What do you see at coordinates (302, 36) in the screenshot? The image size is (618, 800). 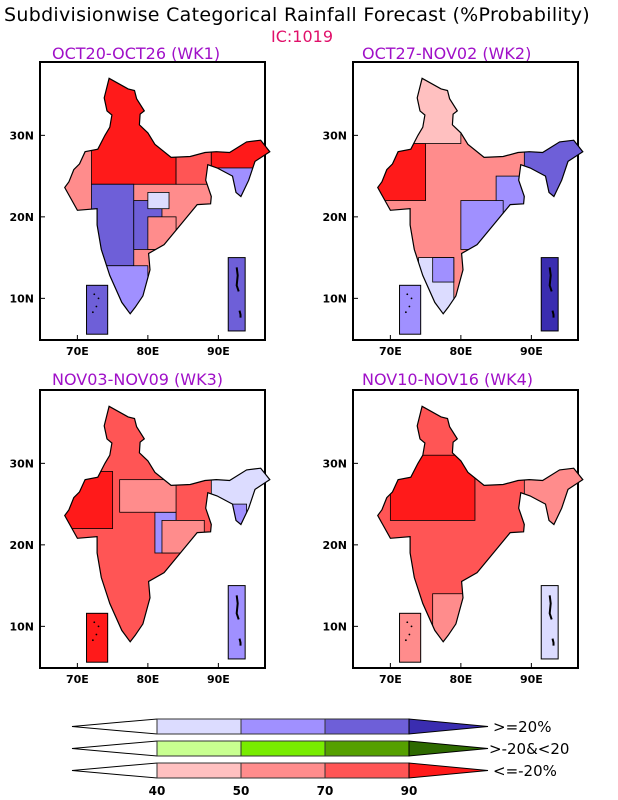 I see `initial-condition-label: IC:1019` at bounding box center [302, 36].